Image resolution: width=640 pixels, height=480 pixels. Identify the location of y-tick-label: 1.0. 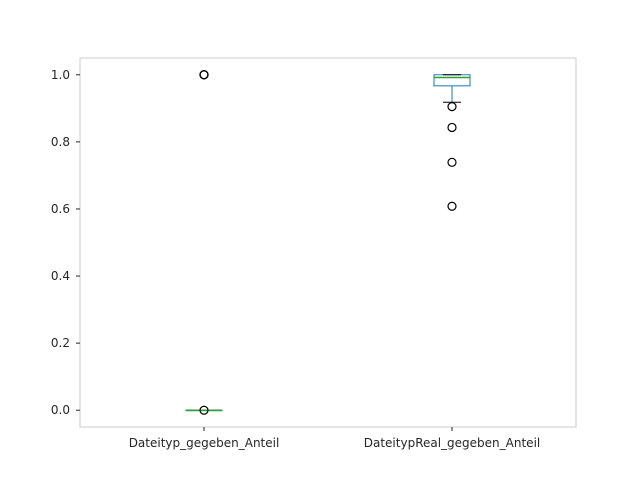
(60, 75).